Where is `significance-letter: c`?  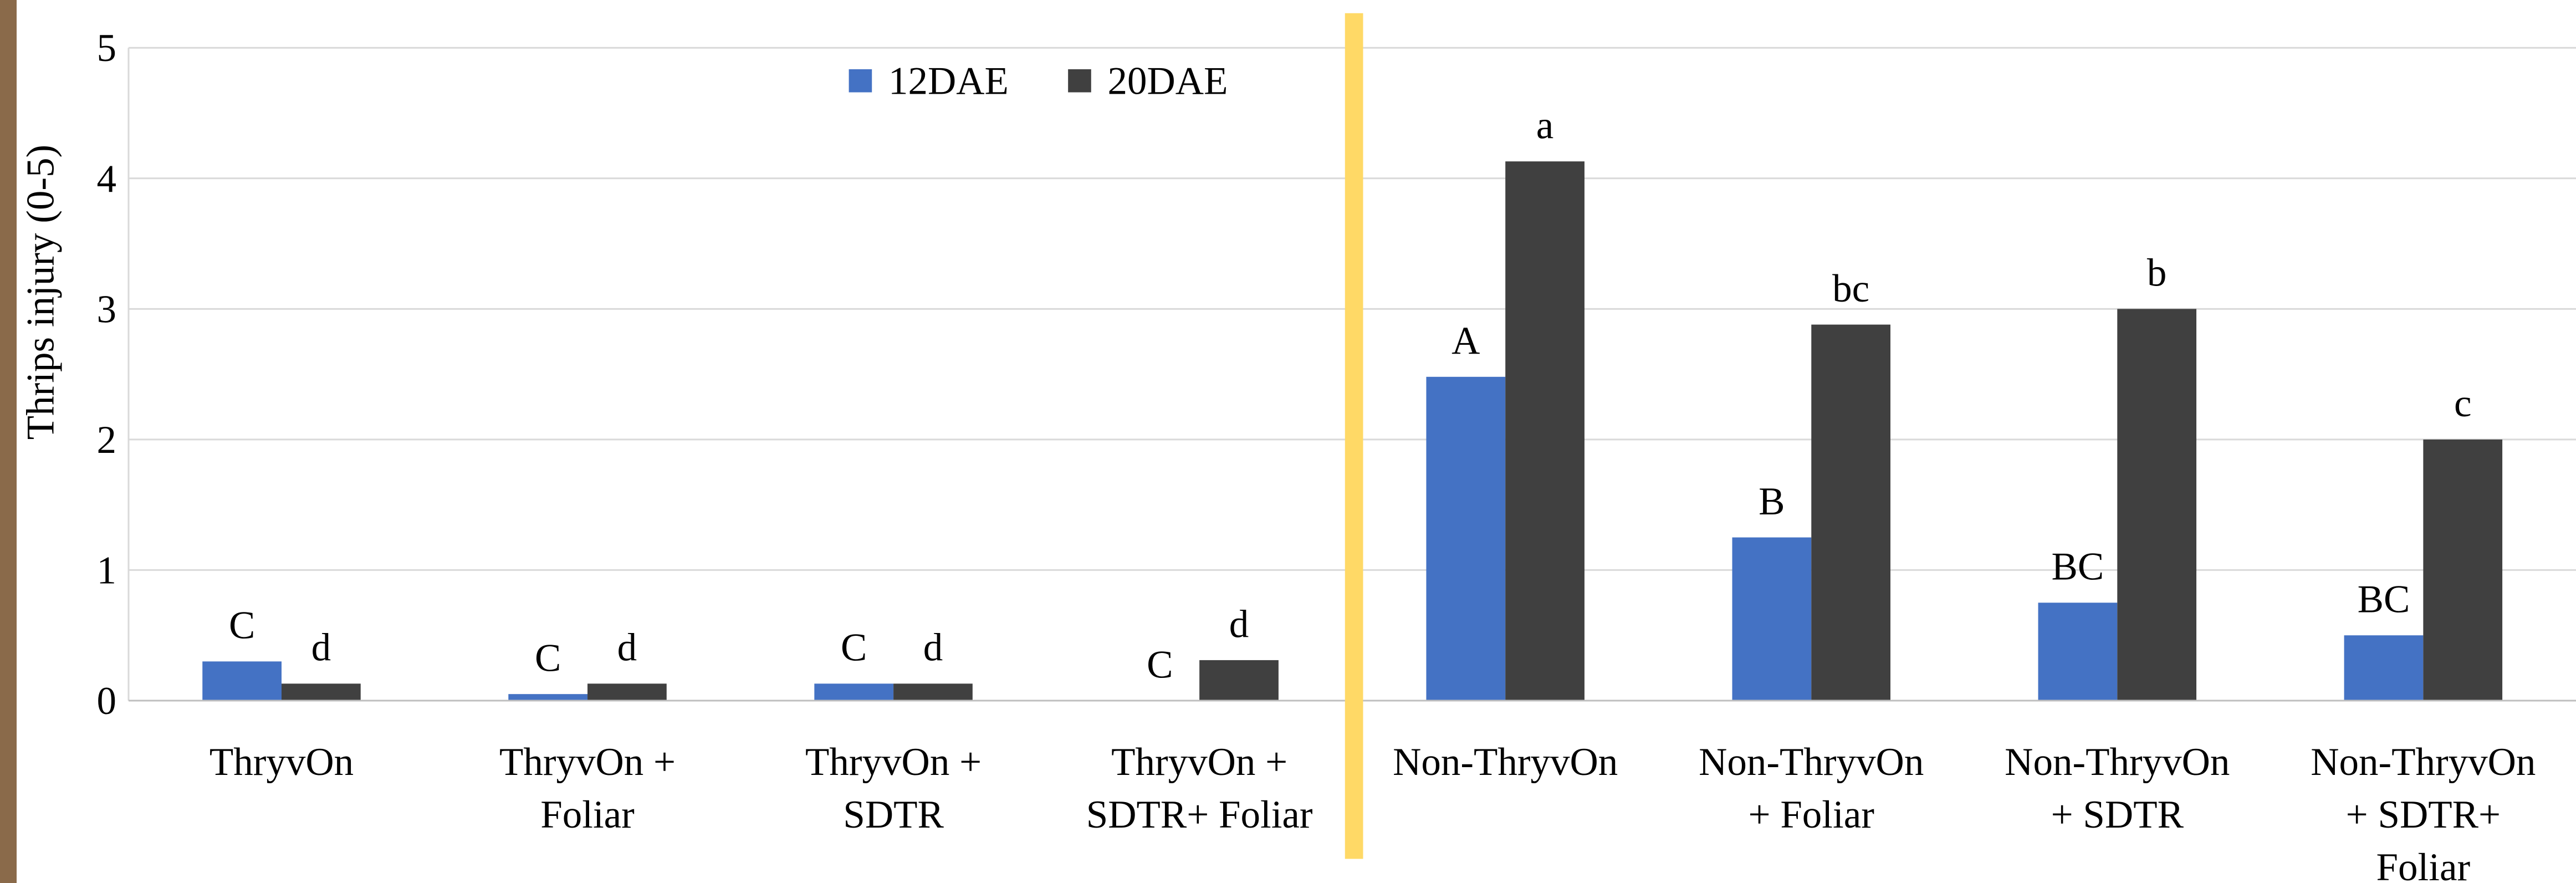
significance-letter: c is located at coordinates (2463, 403).